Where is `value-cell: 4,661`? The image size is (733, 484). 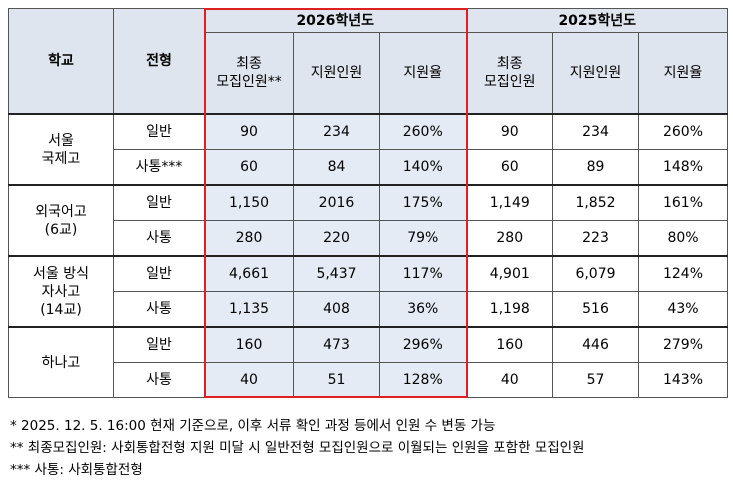 value-cell: 4,661 is located at coordinates (249, 273).